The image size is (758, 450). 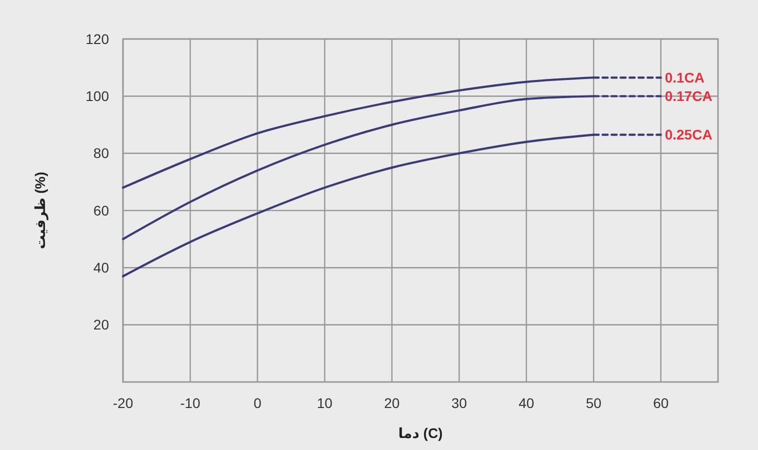 What do you see at coordinates (594, 403) in the screenshot?
I see `x-tick-label: 50` at bounding box center [594, 403].